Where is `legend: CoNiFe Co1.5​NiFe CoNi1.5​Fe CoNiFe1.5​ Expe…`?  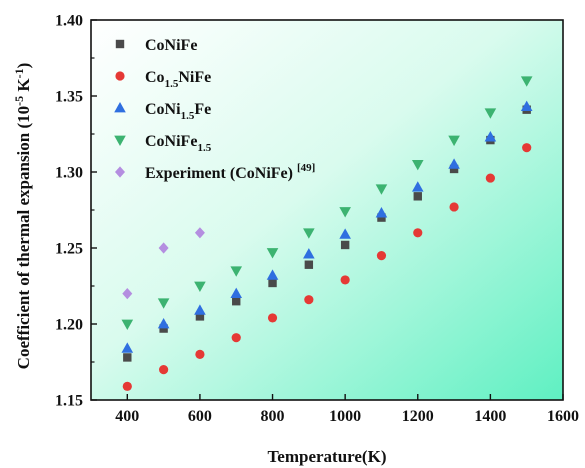
legend: CoNiFe Co1.5​NiFe CoNi1.5​Fe CoNiFe1.5​ Expe… is located at coordinates (214, 109).